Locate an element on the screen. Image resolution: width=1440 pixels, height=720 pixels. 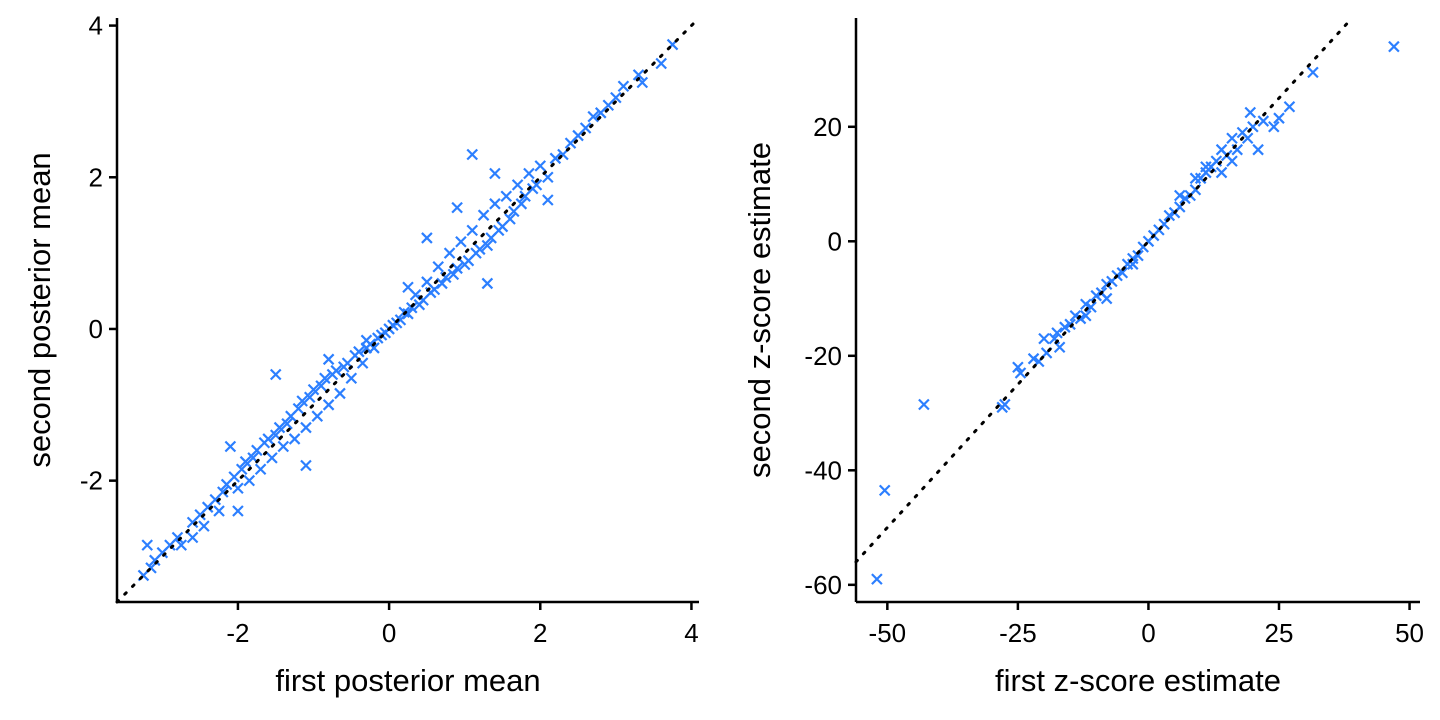
x-tick-label: 0 is located at coordinates (389, 633).